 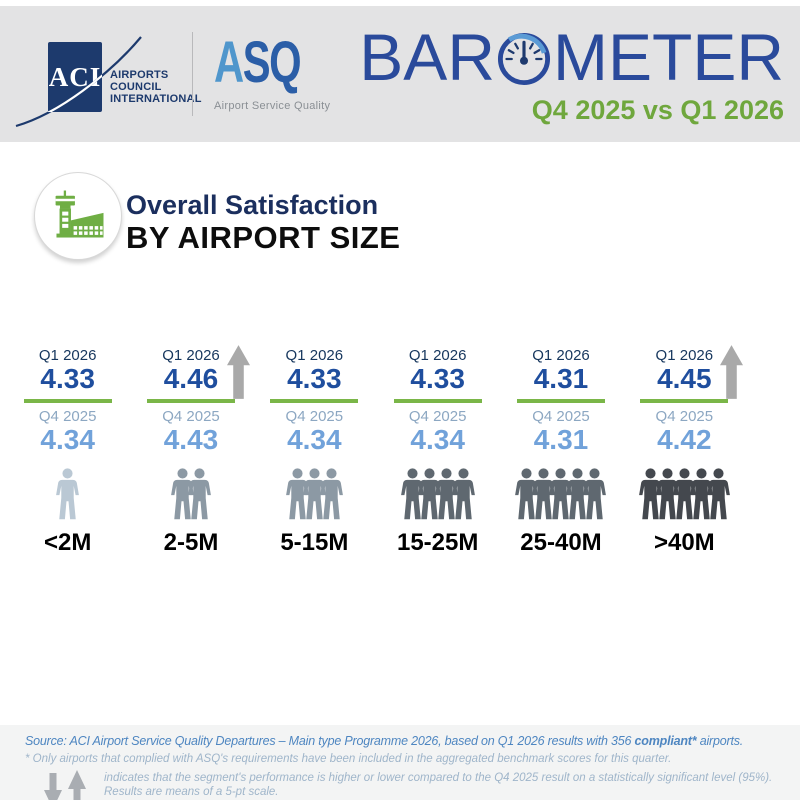 I want to click on airport-size-column: Q1 2026 4.31 Q4 2025 4.31 25-40M, so click(x=560, y=452).